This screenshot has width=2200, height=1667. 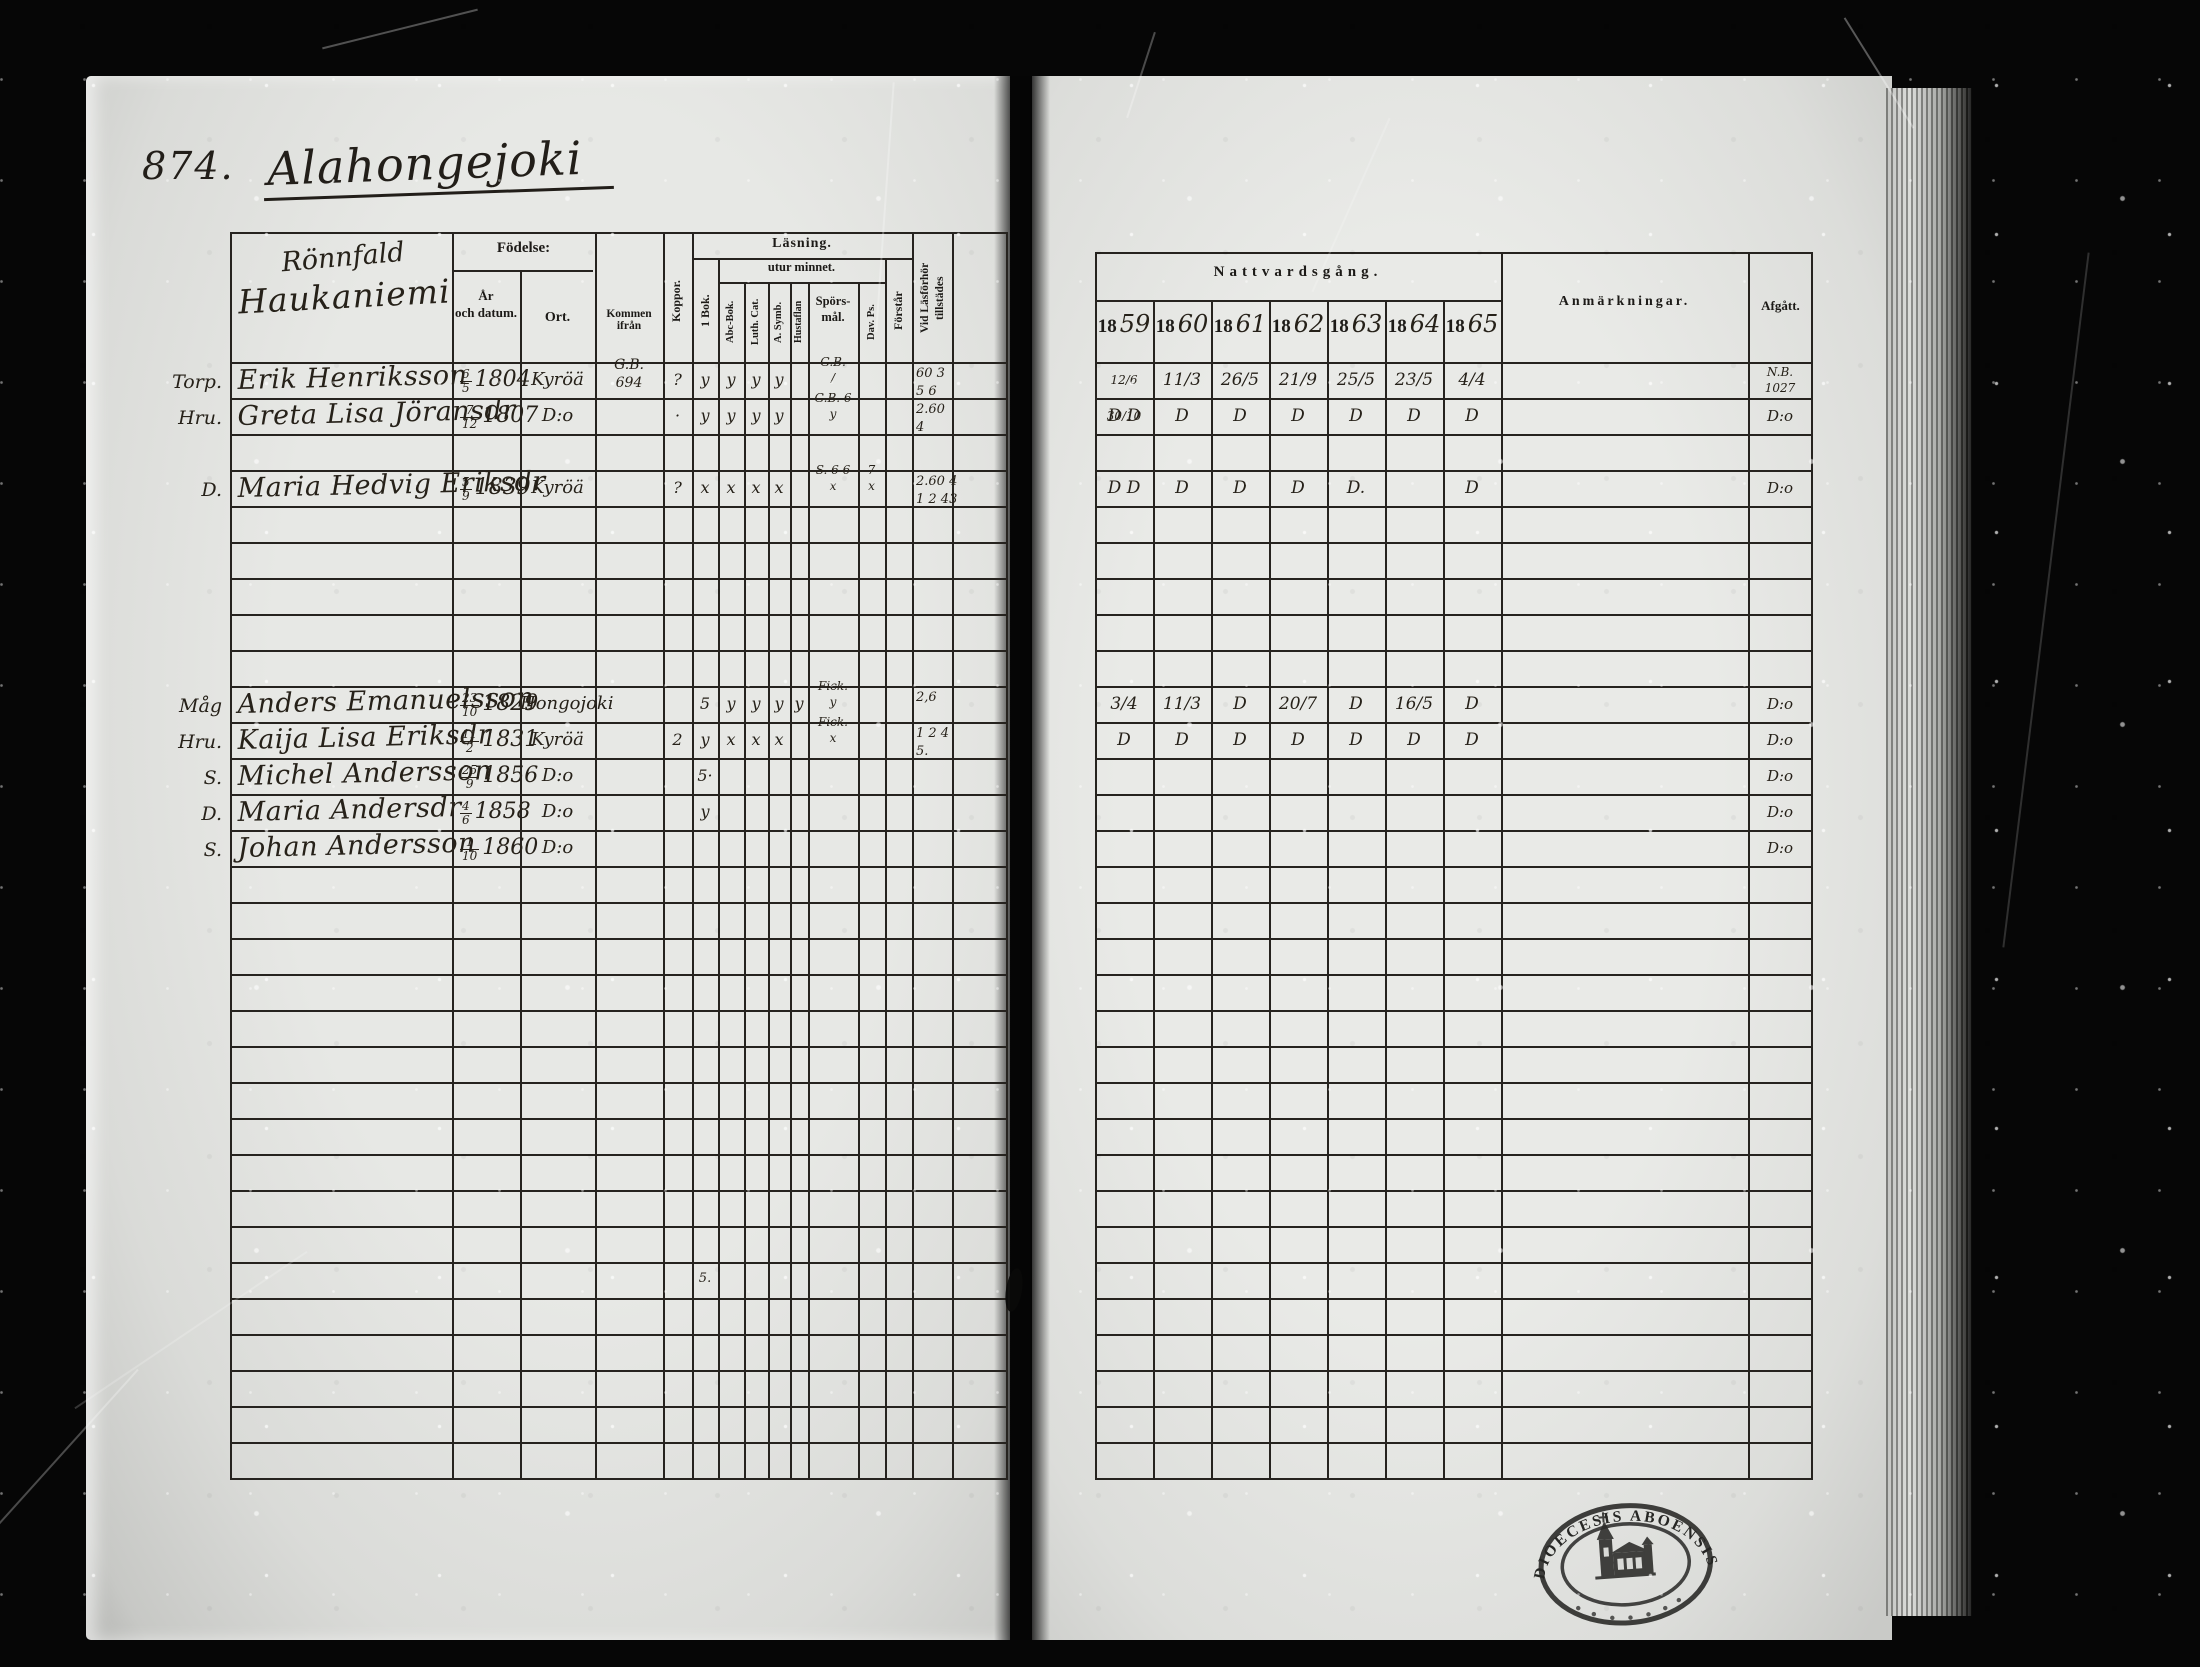 What do you see at coordinates (705, 1278) in the screenshot?
I see `stray-mark: 5.` at bounding box center [705, 1278].